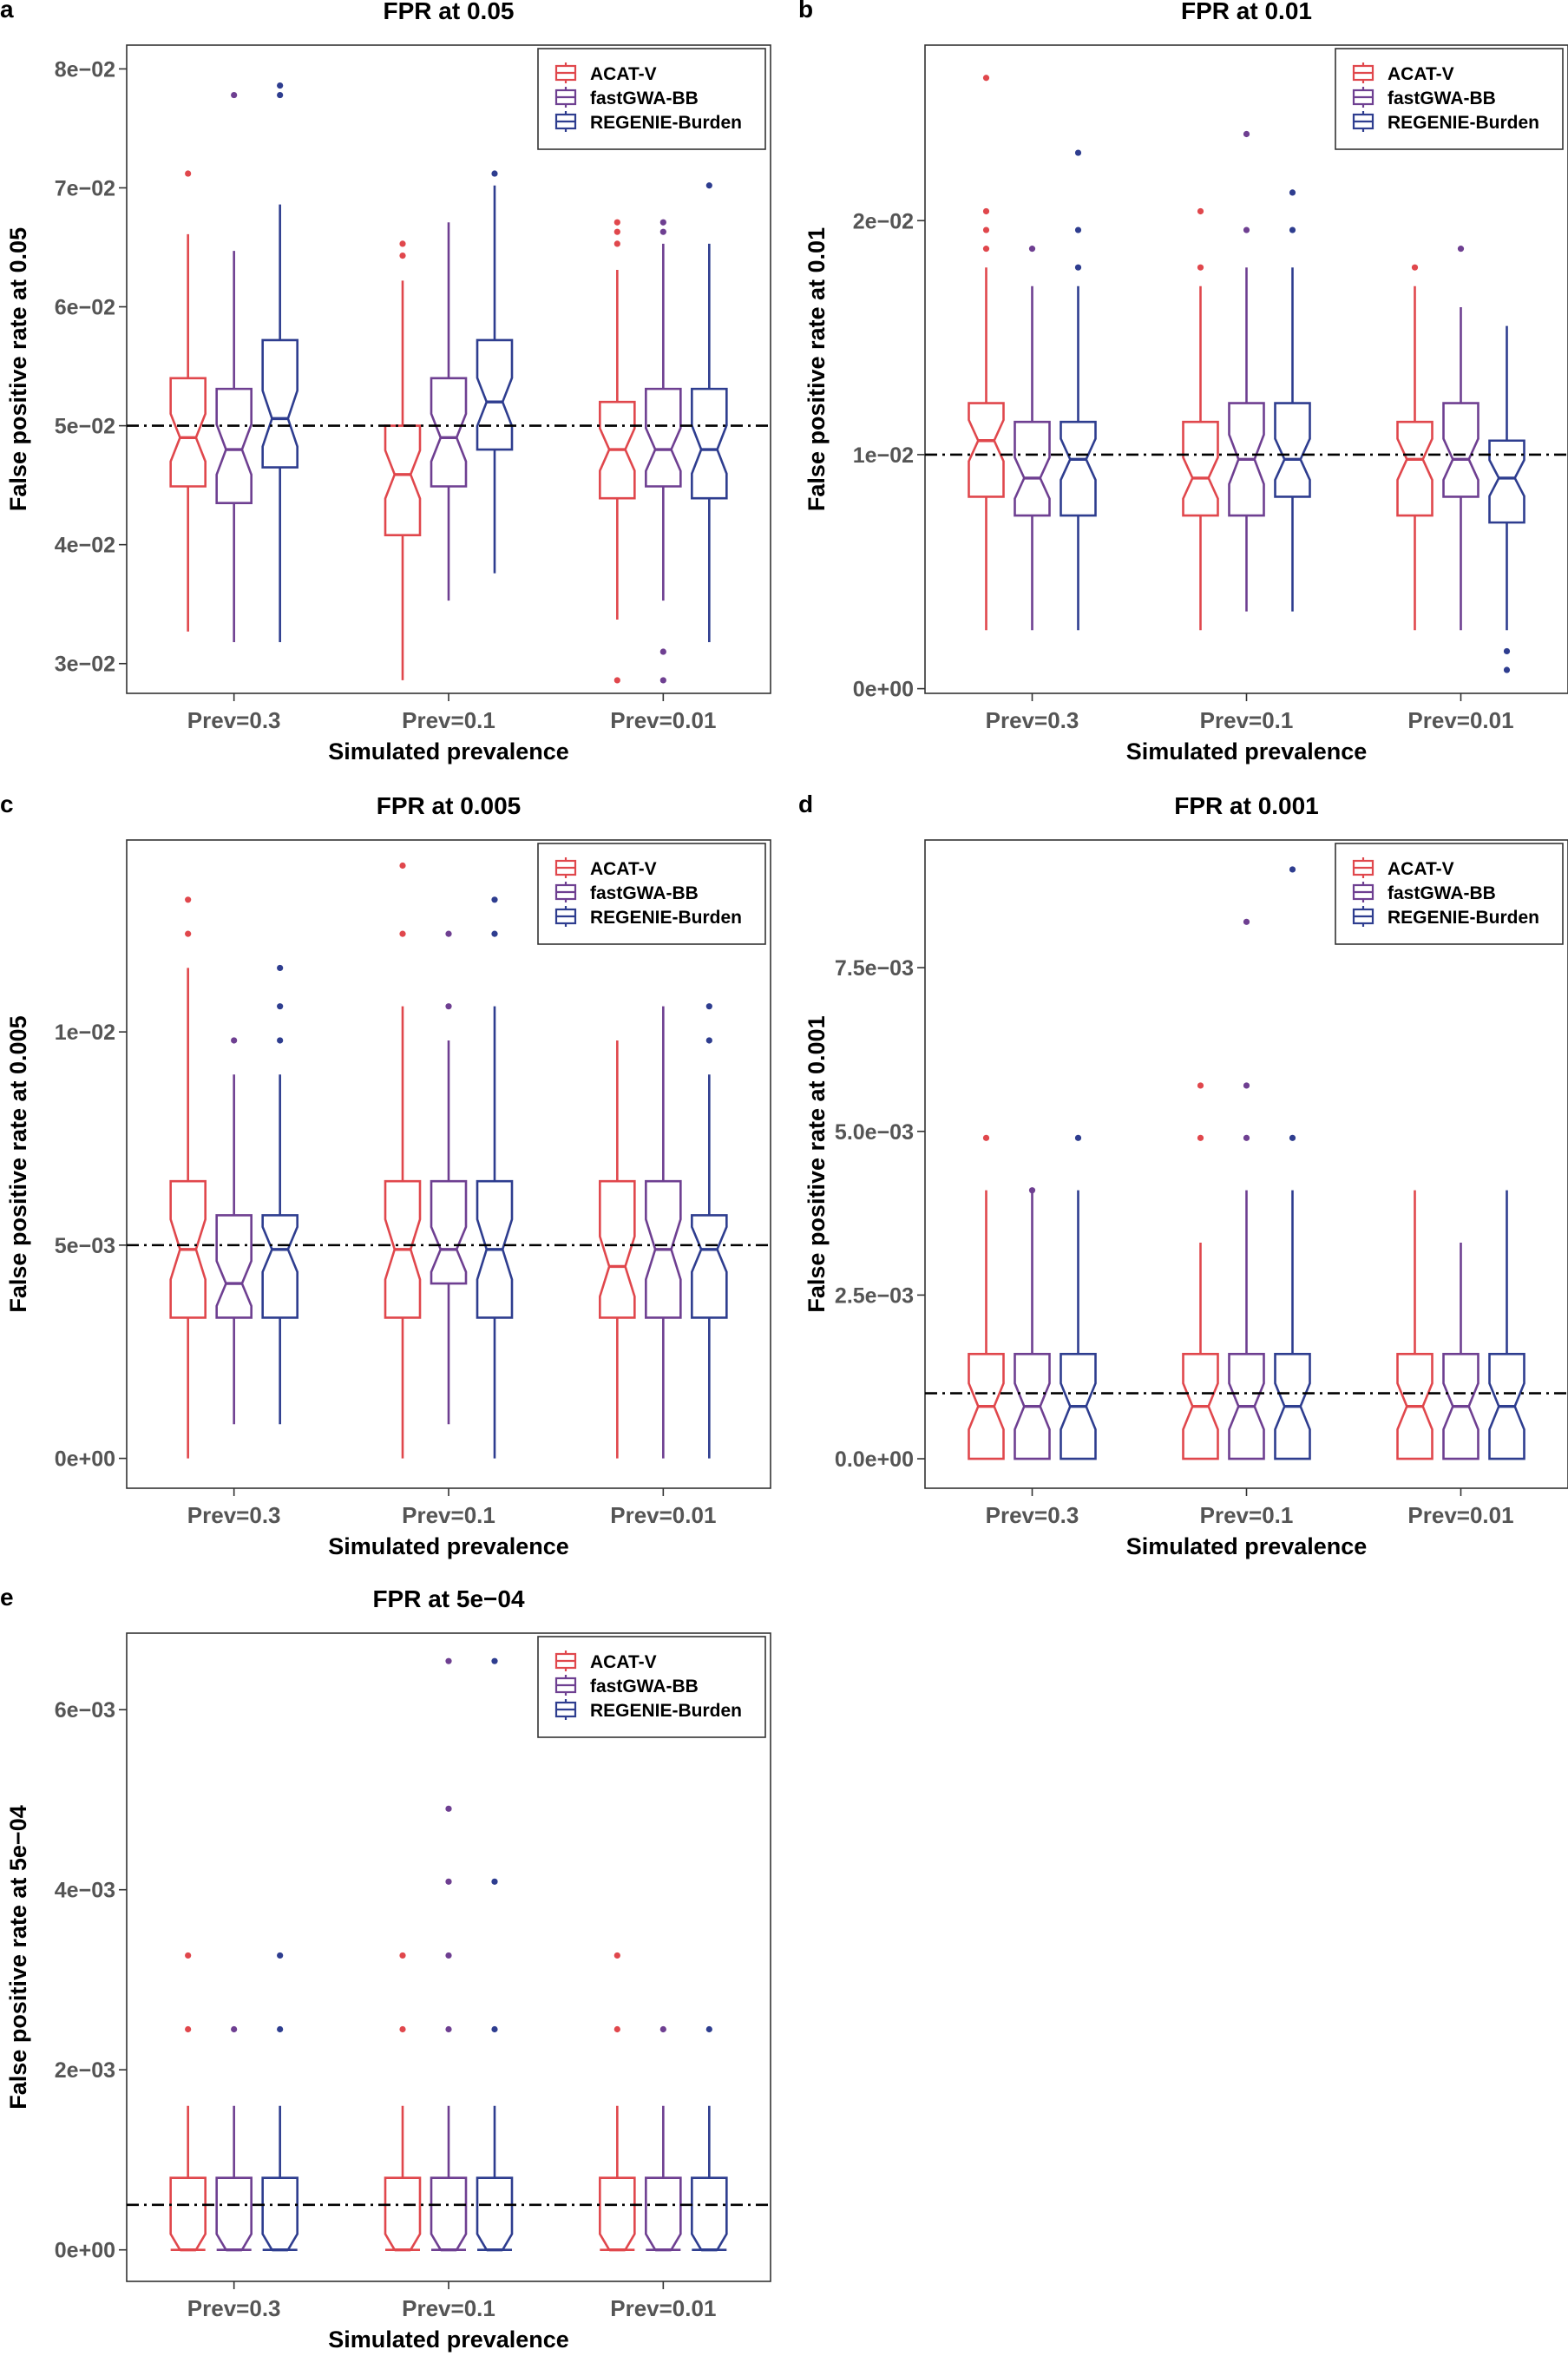 The height and width of the screenshot is (2356, 1568). I want to click on panel-label: b, so click(805, 11).